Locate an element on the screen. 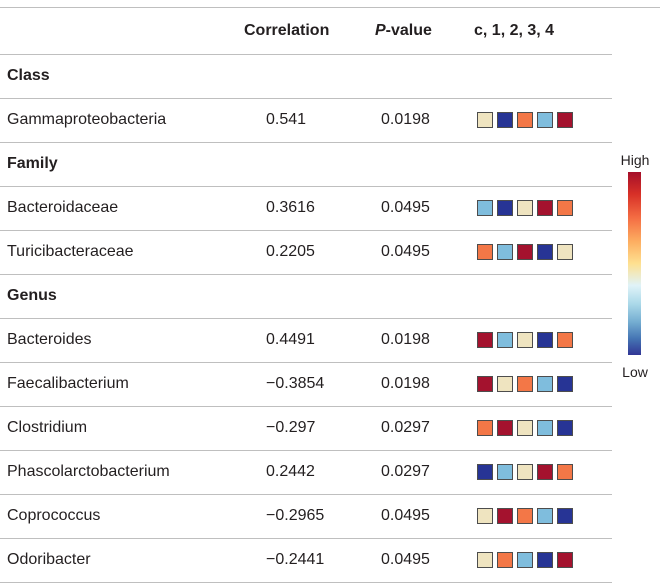 The width and height of the screenshot is (660, 583). correlation-value: −0.2965 is located at coordinates (298, 516).